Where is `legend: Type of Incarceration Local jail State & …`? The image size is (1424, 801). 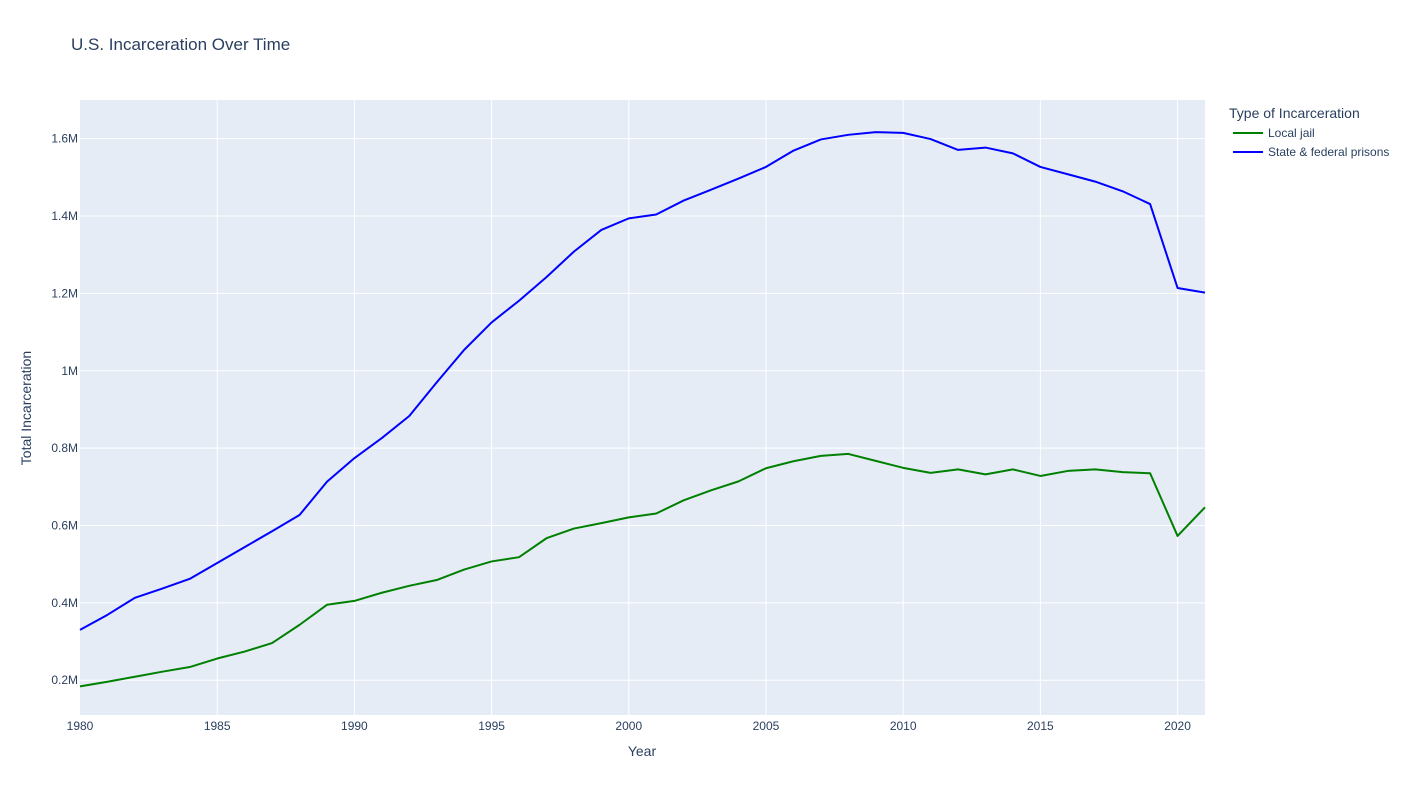
legend: Type of Incarceration Local jail State & … is located at coordinates (1309, 132).